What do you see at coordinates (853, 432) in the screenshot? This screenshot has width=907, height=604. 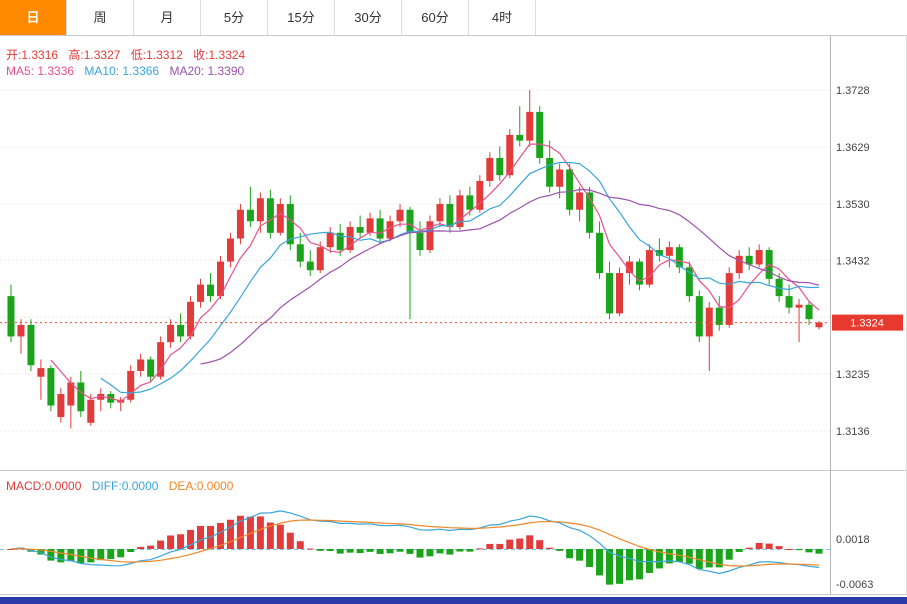 I see `price-axis-label: 1.3136` at bounding box center [853, 432].